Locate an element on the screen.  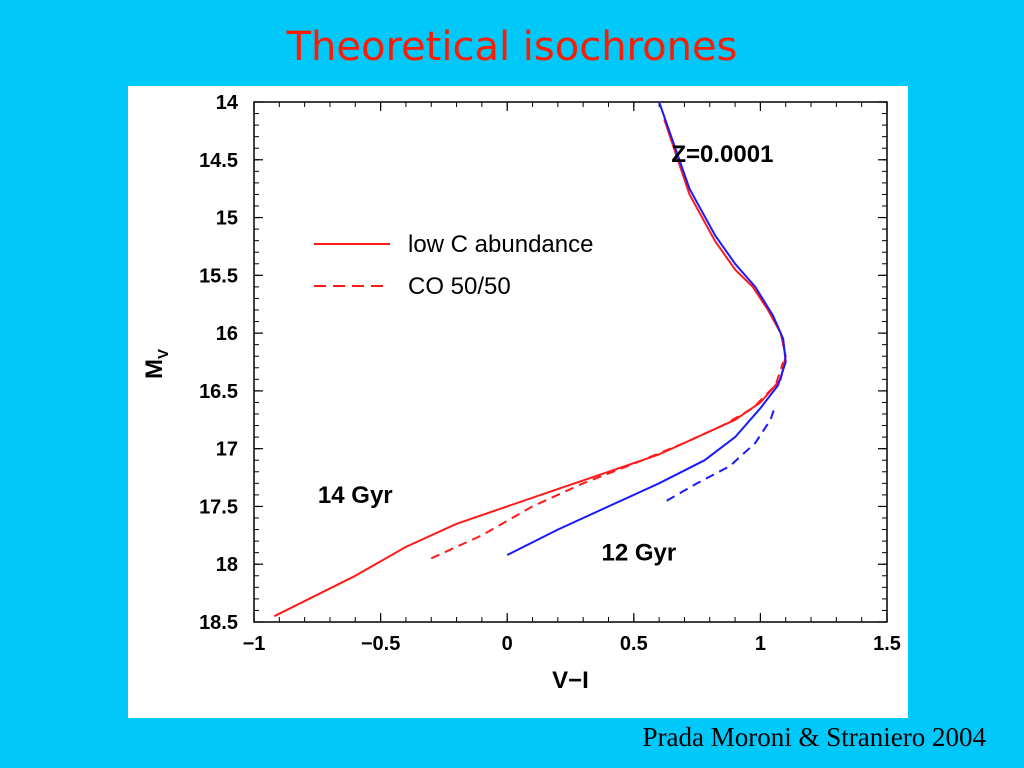
x-tick-label: −0.5 is located at coordinates (380, 644).